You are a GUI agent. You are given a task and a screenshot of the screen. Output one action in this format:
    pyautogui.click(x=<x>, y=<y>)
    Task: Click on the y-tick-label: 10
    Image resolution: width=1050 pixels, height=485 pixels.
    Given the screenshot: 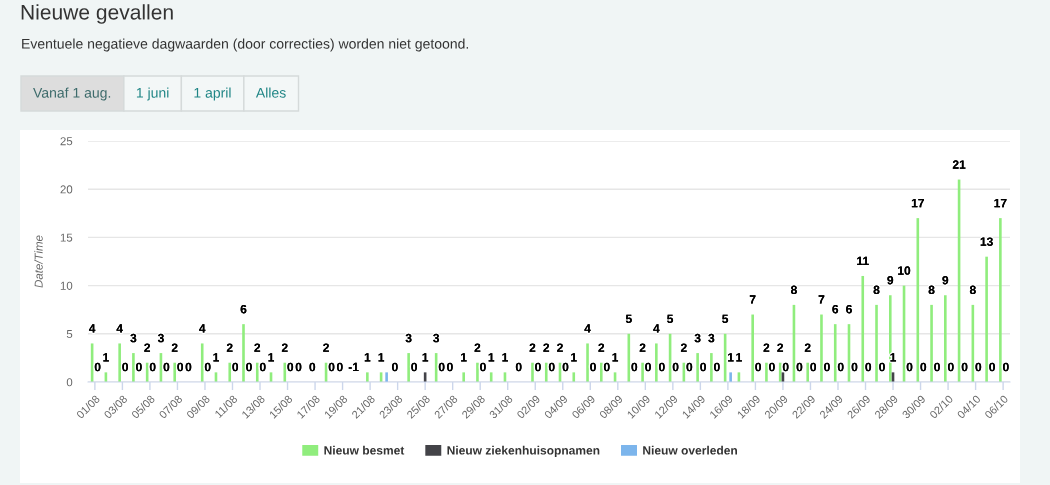 What is the action you would take?
    pyautogui.click(x=66, y=285)
    